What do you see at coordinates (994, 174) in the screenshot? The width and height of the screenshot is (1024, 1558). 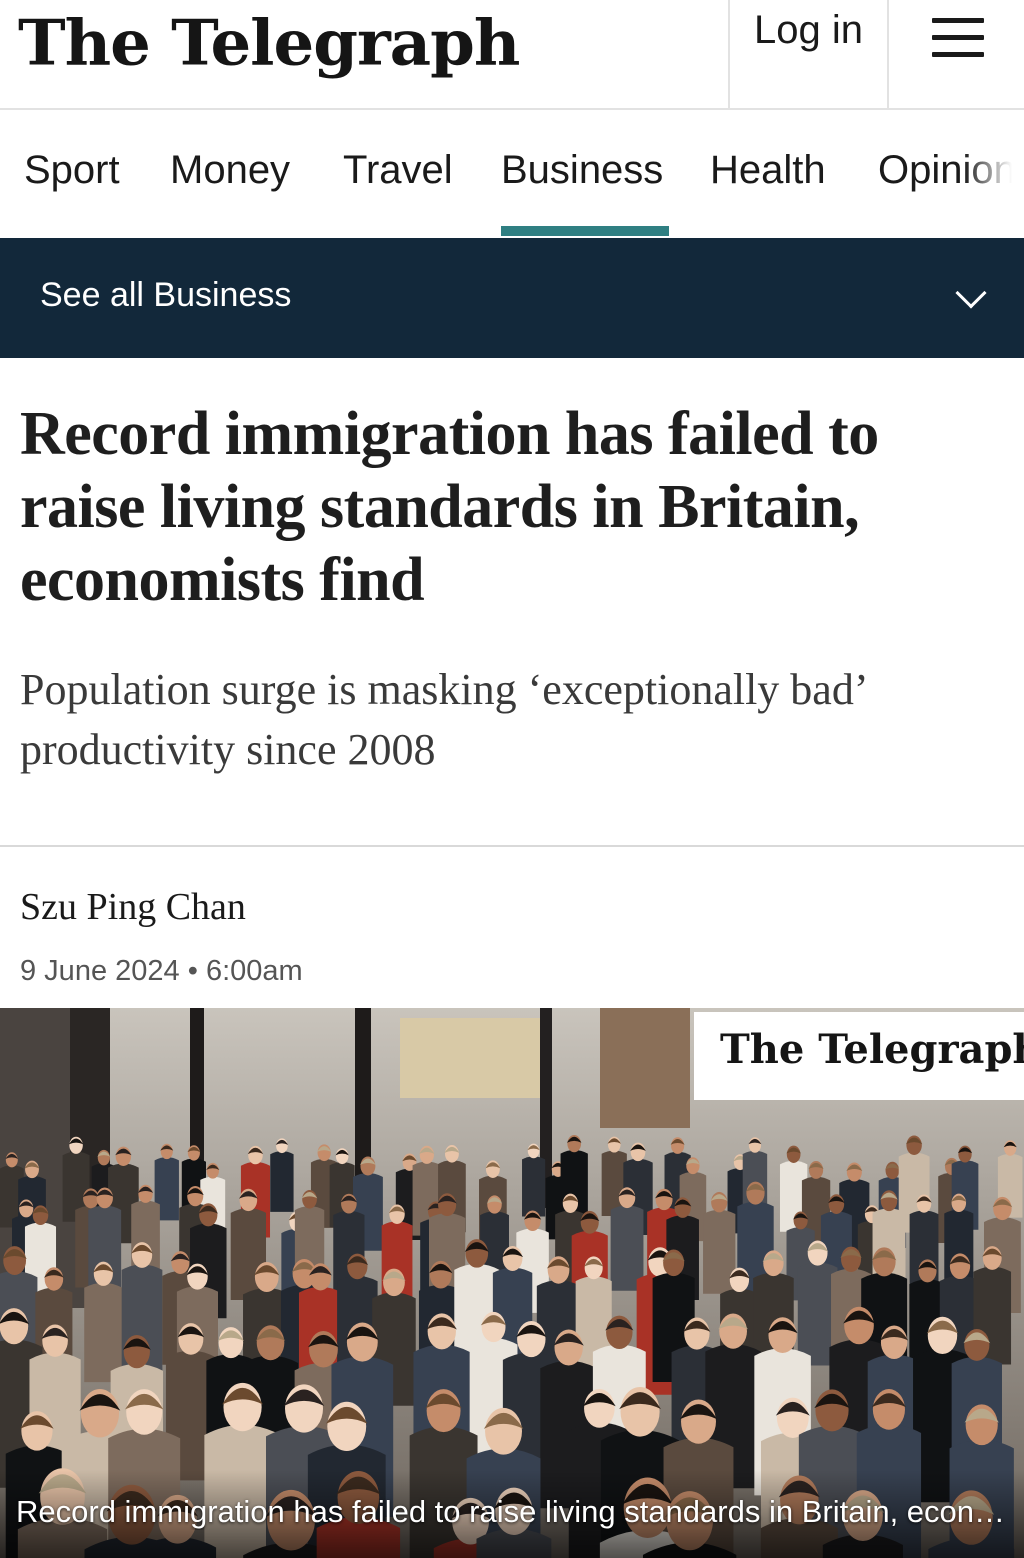 I see `nav-fade` at bounding box center [994, 174].